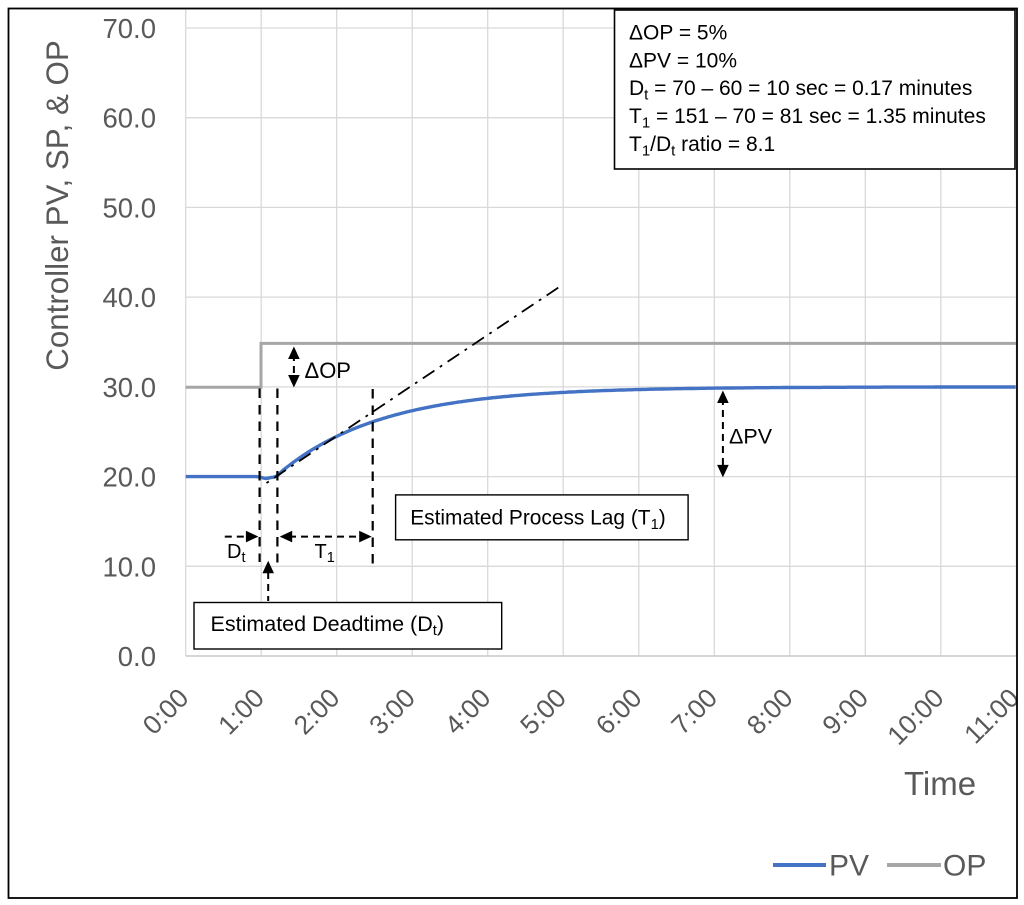 This screenshot has width=1024, height=905. Describe the element at coordinates (129, 28) in the screenshot. I see `svg-text: 70.0` at that location.